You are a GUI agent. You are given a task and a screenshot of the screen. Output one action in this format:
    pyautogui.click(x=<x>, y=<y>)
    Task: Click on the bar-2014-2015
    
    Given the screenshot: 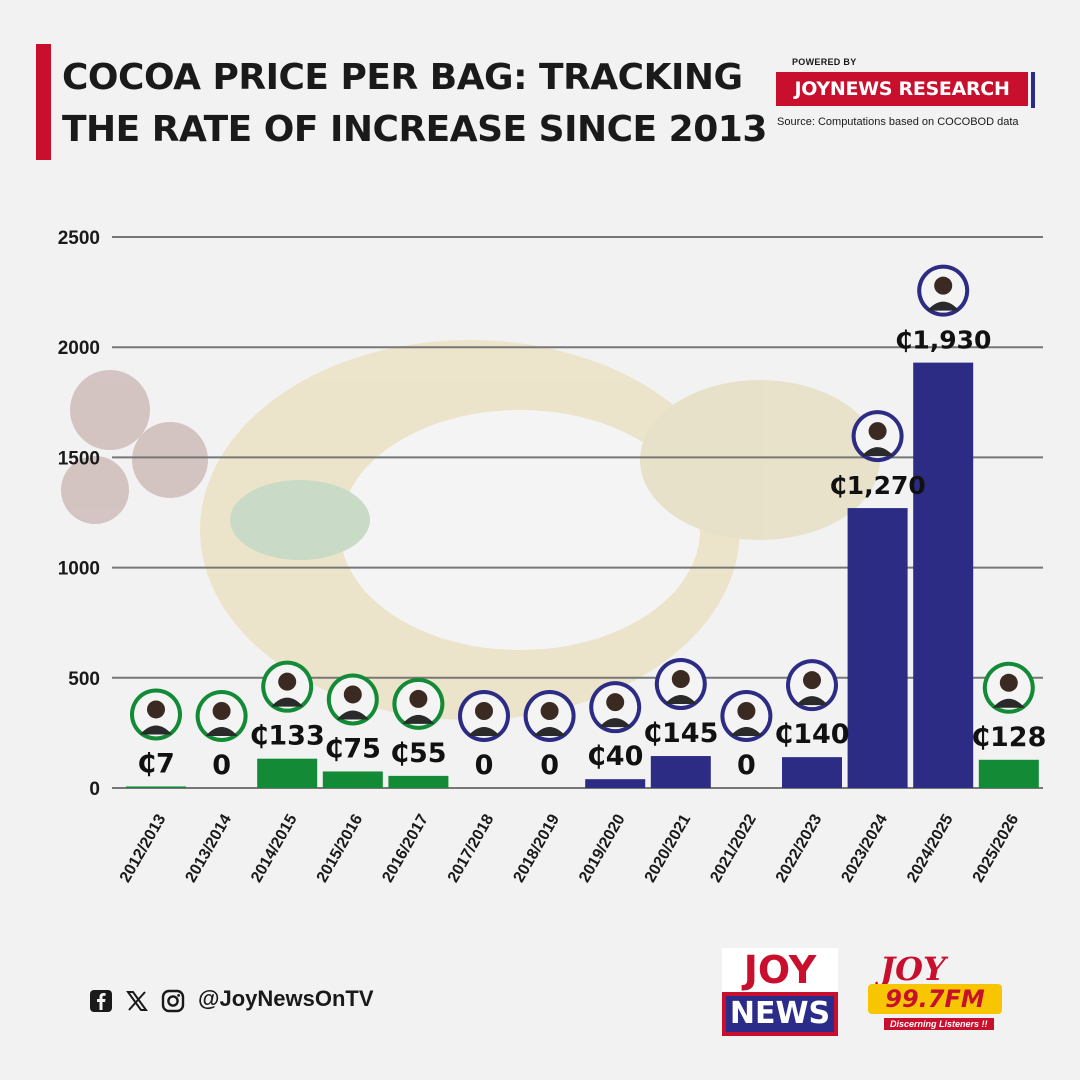 What is the action you would take?
    pyautogui.click(x=287, y=773)
    